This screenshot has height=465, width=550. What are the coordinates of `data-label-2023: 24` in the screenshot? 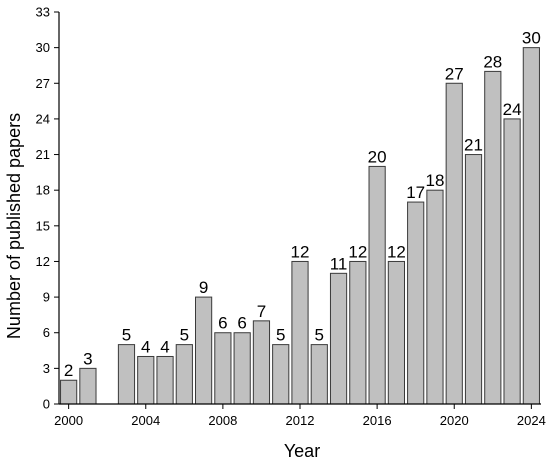 It's located at (512, 109).